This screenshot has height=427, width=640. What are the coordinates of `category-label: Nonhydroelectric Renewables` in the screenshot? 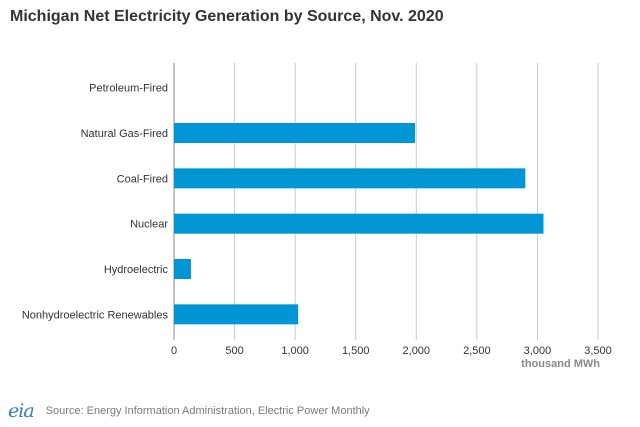 It's located at (95, 315).